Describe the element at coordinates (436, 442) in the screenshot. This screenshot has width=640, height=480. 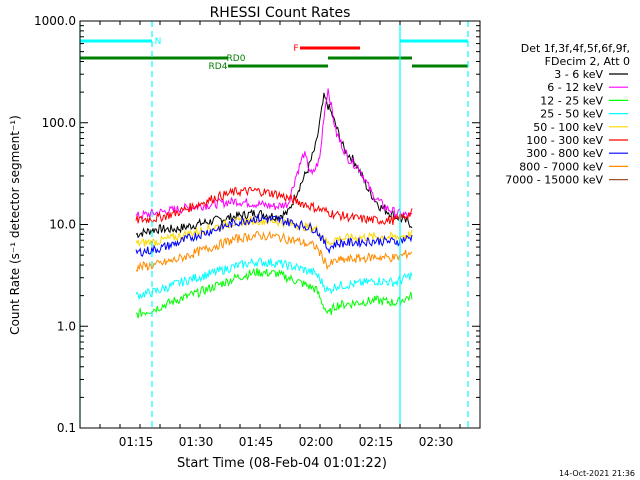
I see `x-tick-label: 02:30` at that location.